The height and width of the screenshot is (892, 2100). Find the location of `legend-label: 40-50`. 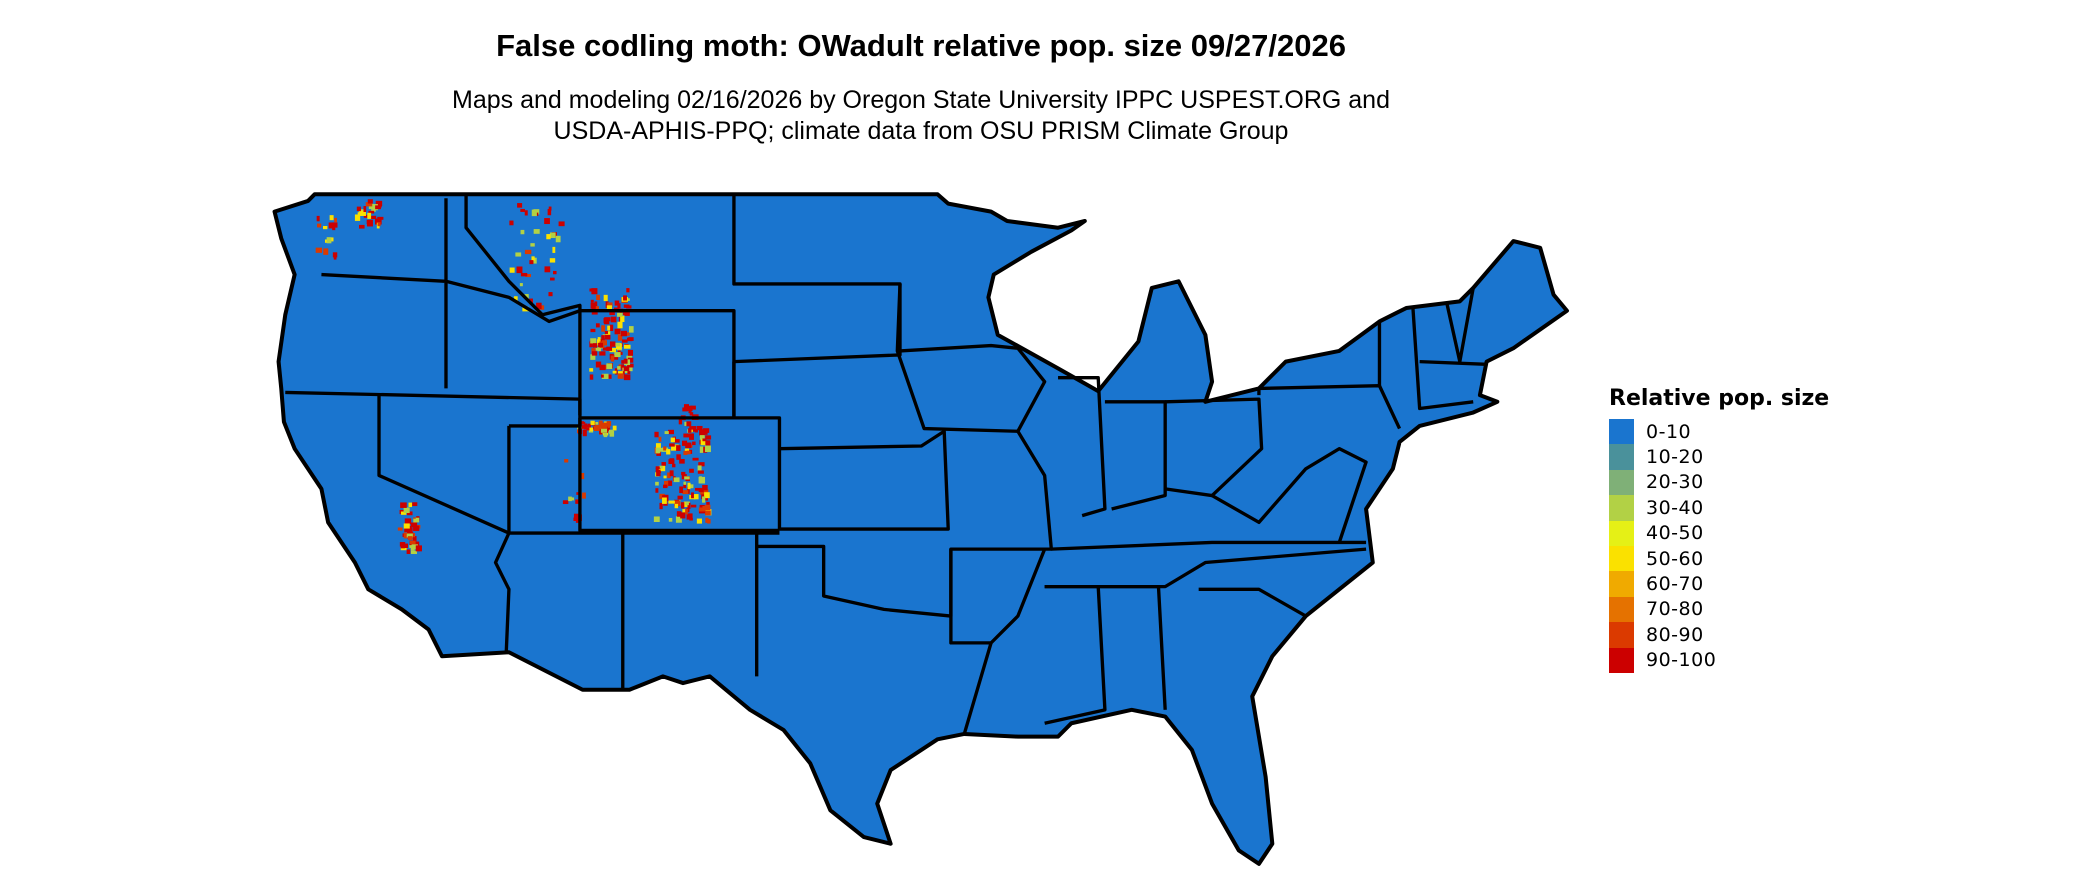

legend-label: 40-50 is located at coordinates (1675, 533).